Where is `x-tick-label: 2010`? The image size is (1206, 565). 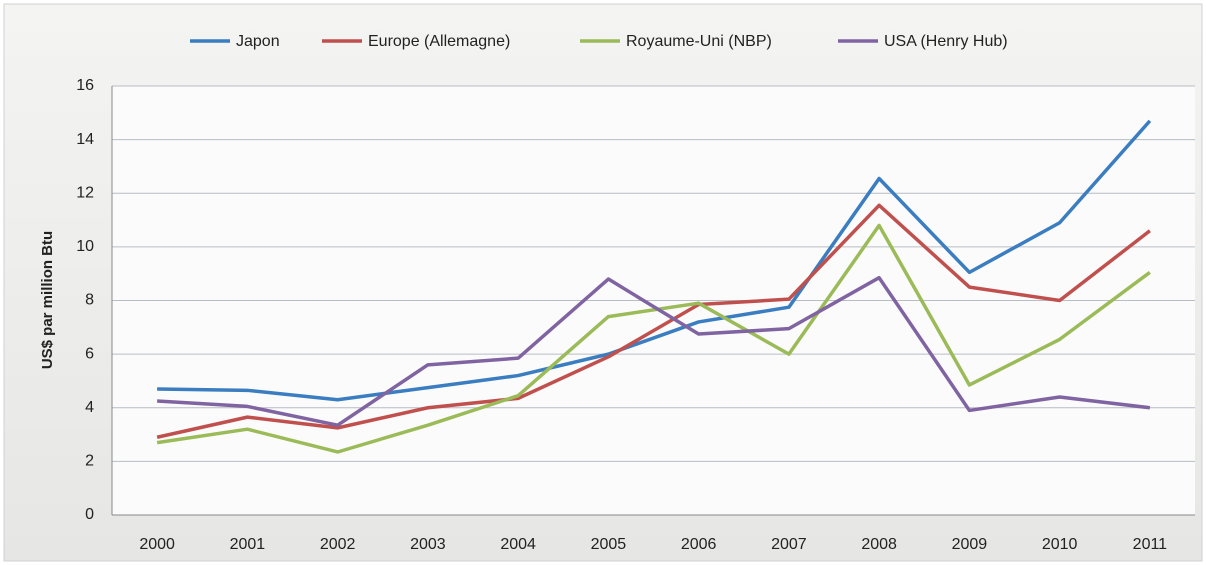
x-tick-label: 2010 is located at coordinates (1060, 544).